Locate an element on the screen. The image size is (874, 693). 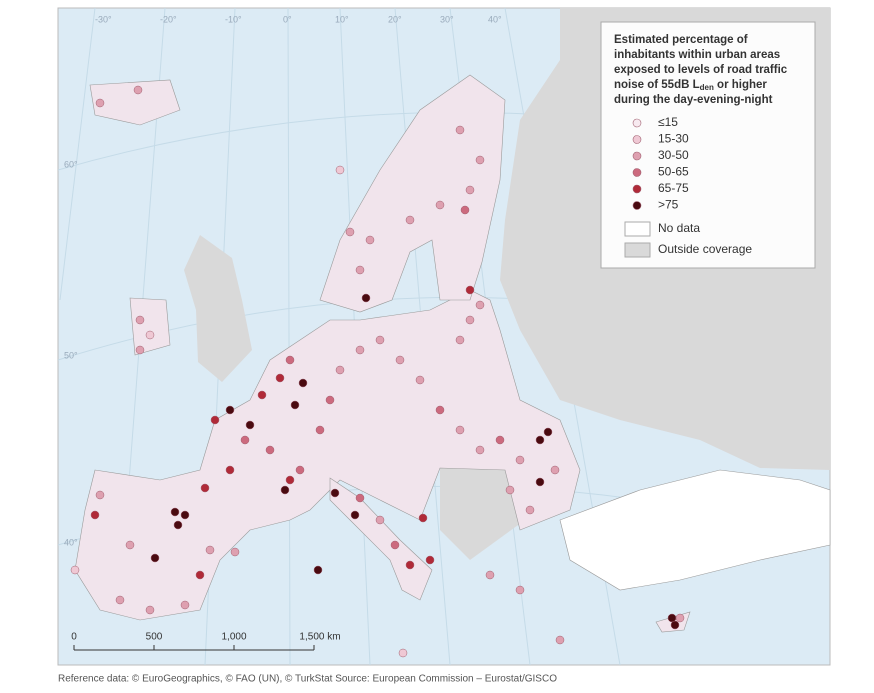
legend-title: during the day-evening-night is located at coordinates (693, 100).